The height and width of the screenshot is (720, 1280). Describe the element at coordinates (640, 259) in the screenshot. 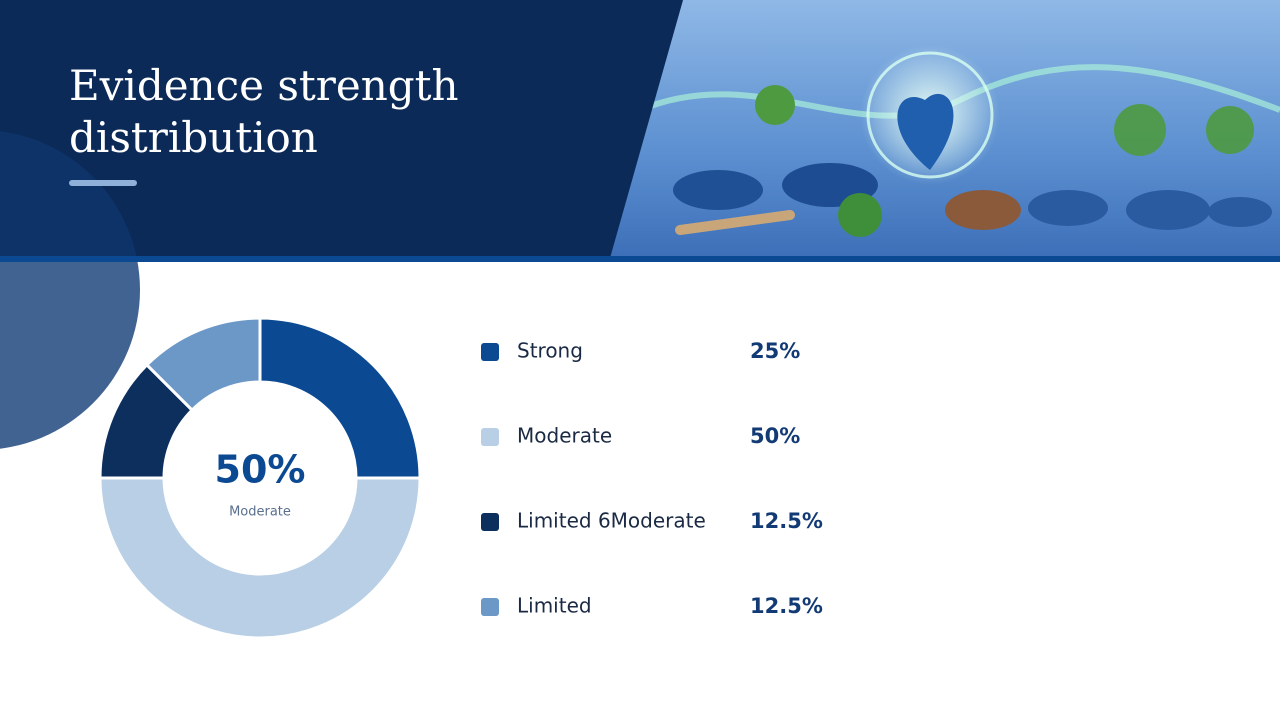

I see `header-rule` at that location.